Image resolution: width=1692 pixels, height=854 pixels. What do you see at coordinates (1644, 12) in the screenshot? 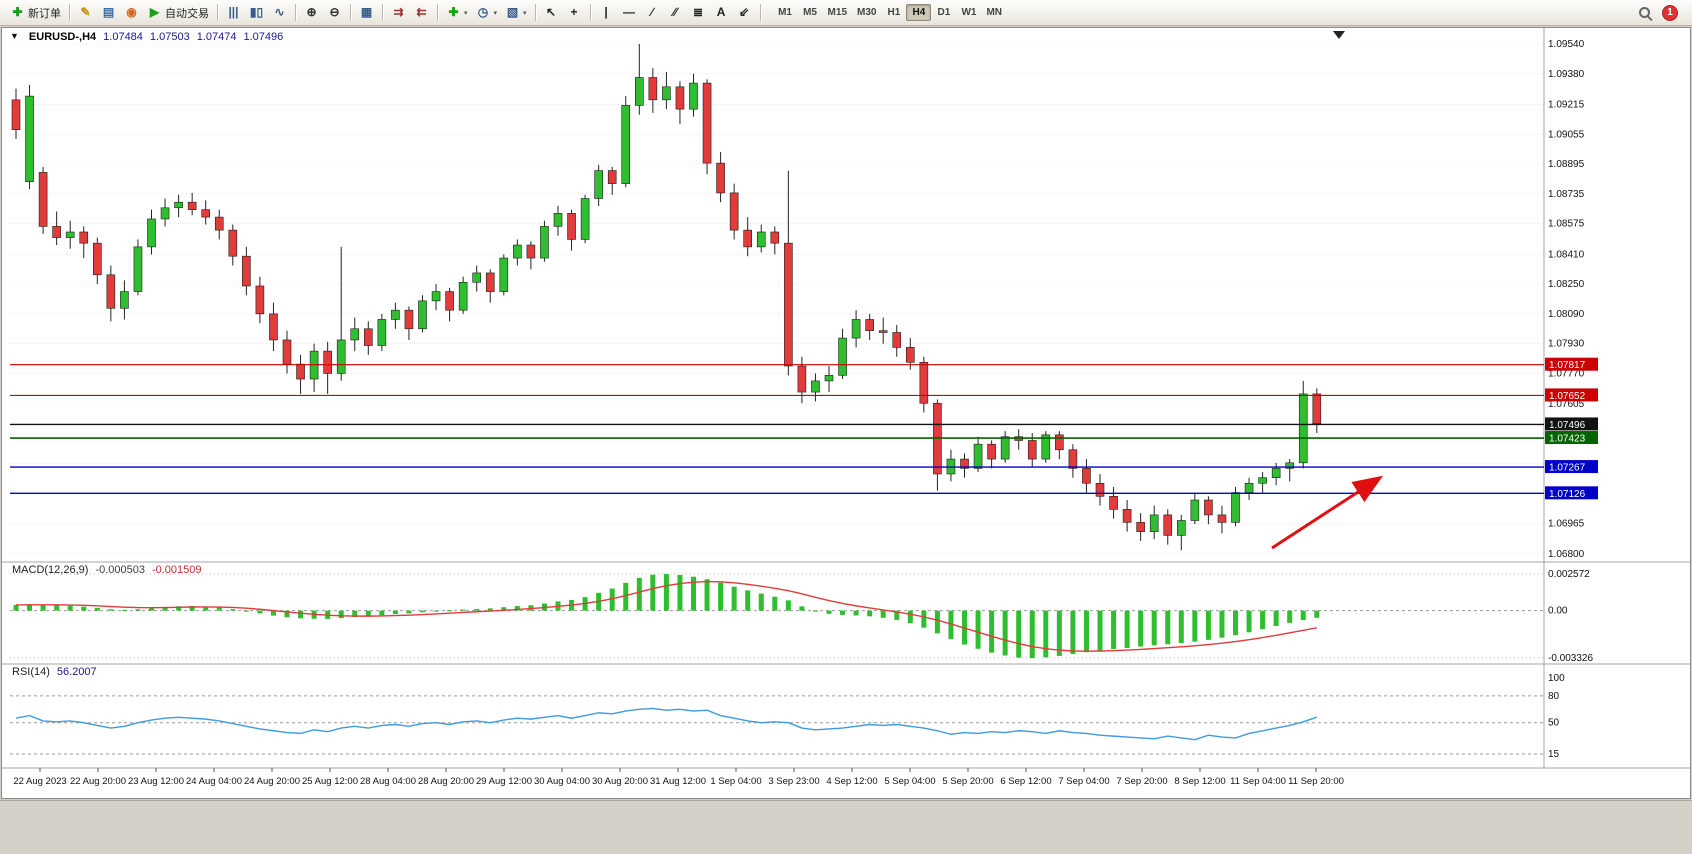
I see `search-icon` at bounding box center [1644, 12].